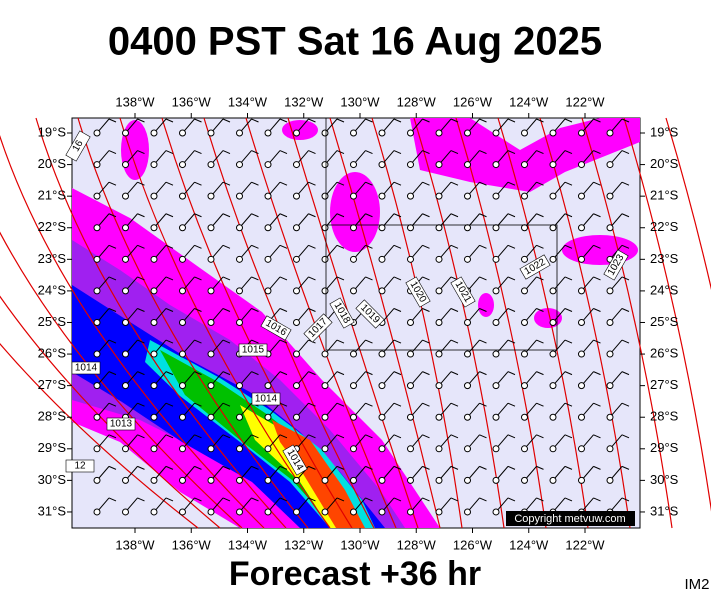 This screenshot has width=711, height=605. I want to click on latitude-label: 19°S, so click(664, 131).